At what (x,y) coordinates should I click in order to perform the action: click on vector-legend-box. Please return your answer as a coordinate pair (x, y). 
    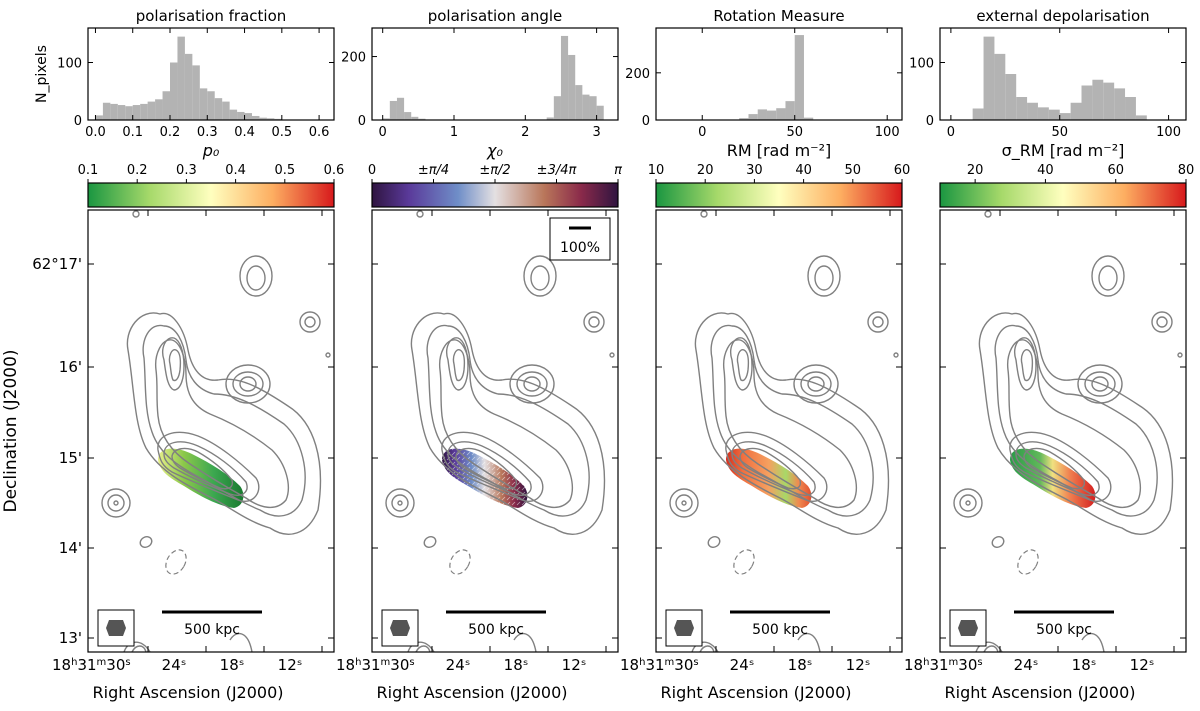
    Looking at the image, I should click on (580, 239).